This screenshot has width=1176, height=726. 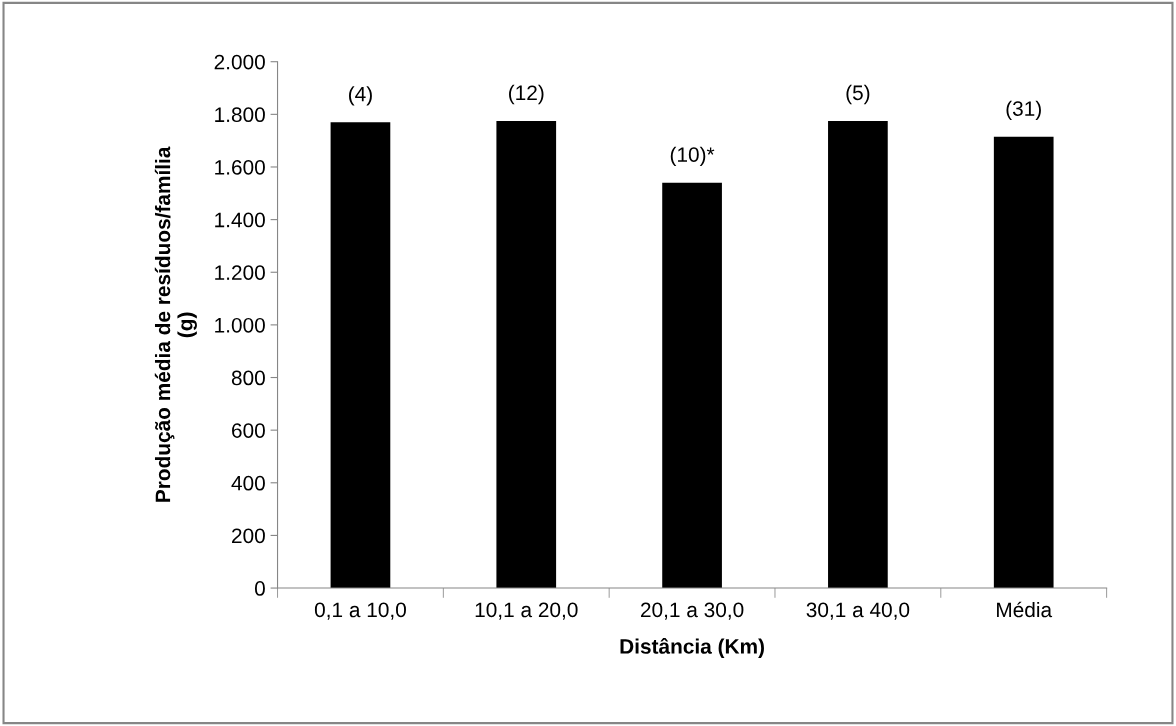 What do you see at coordinates (240, 272) in the screenshot?
I see `y-tick-label: 1.200` at bounding box center [240, 272].